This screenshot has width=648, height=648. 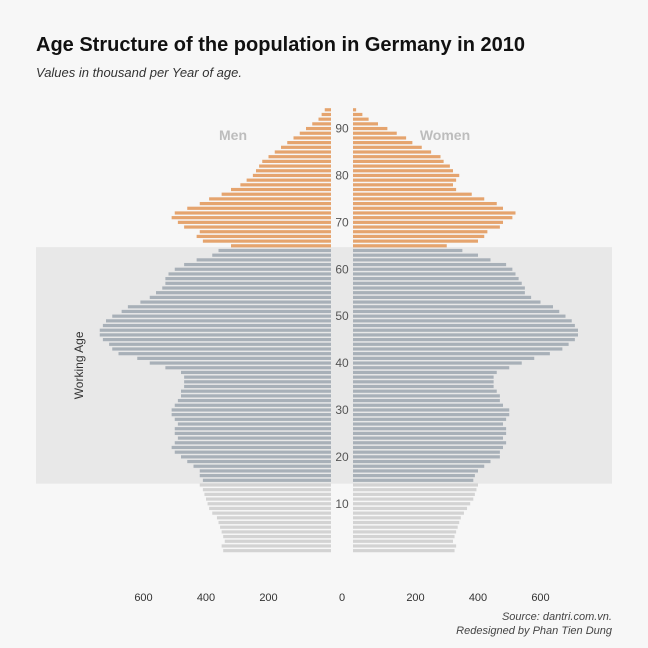 What do you see at coordinates (445, 135) in the screenshot?
I see `legend-women: Women` at bounding box center [445, 135].